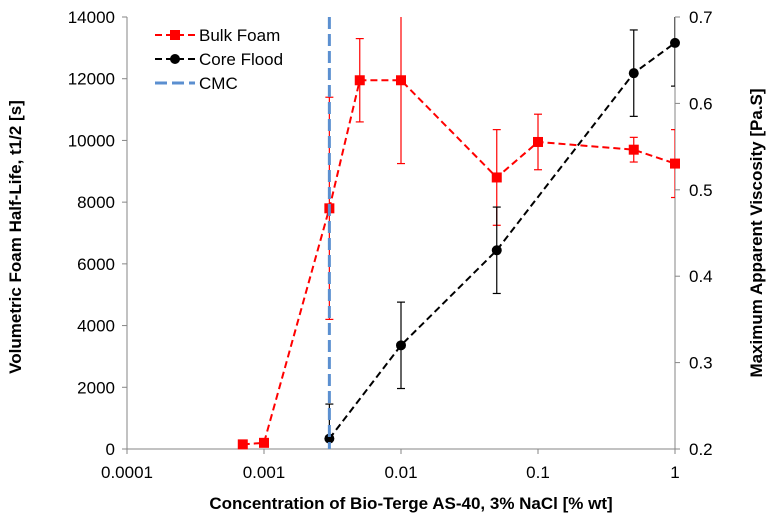 The width and height of the screenshot is (773, 524). Describe the element at coordinates (96, 326) in the screenshot. I see `y-tick-label: 4000` at that location.